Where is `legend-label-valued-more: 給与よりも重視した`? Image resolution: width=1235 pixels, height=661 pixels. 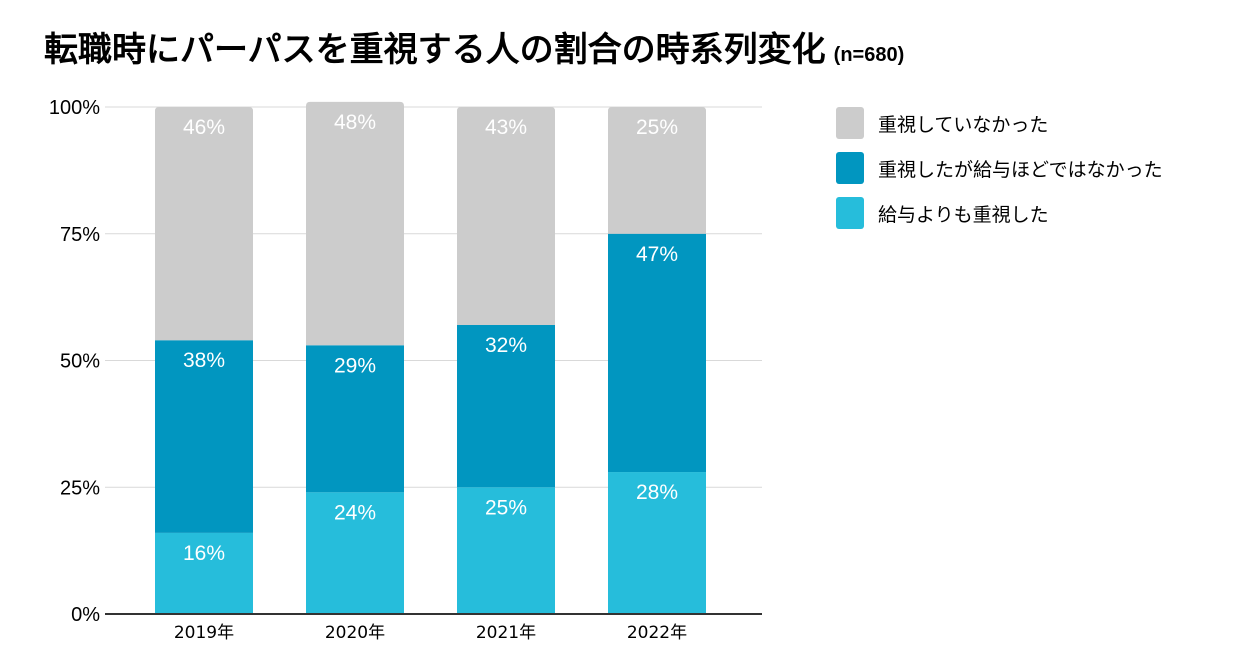 legend-label-valued-more: 給与よりも重視した is located at coordinates (963, 214).